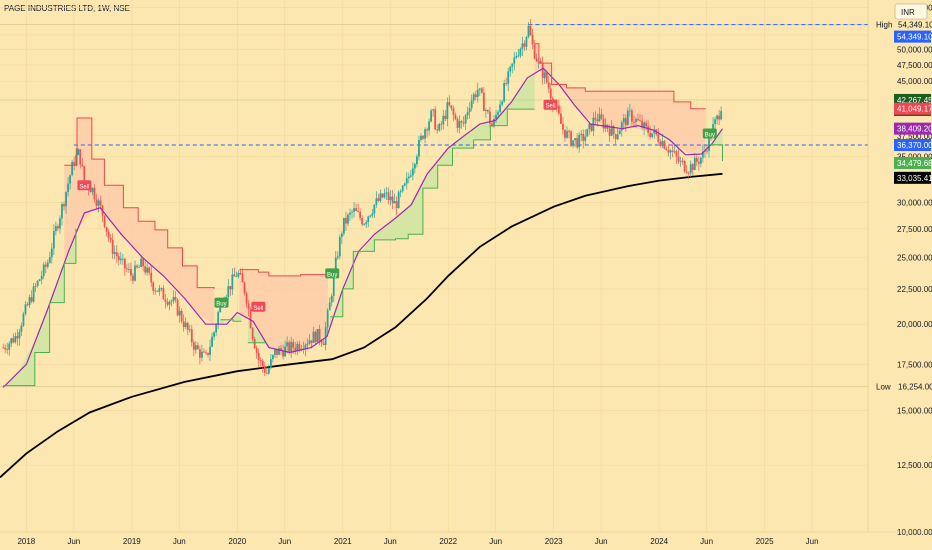 The width and height of the screenshot is (932, 550). What do you see at coordinates (913, 163) in the screenshot?
I see `price-tag: 34,479.68` at bounding box center [913, 163].